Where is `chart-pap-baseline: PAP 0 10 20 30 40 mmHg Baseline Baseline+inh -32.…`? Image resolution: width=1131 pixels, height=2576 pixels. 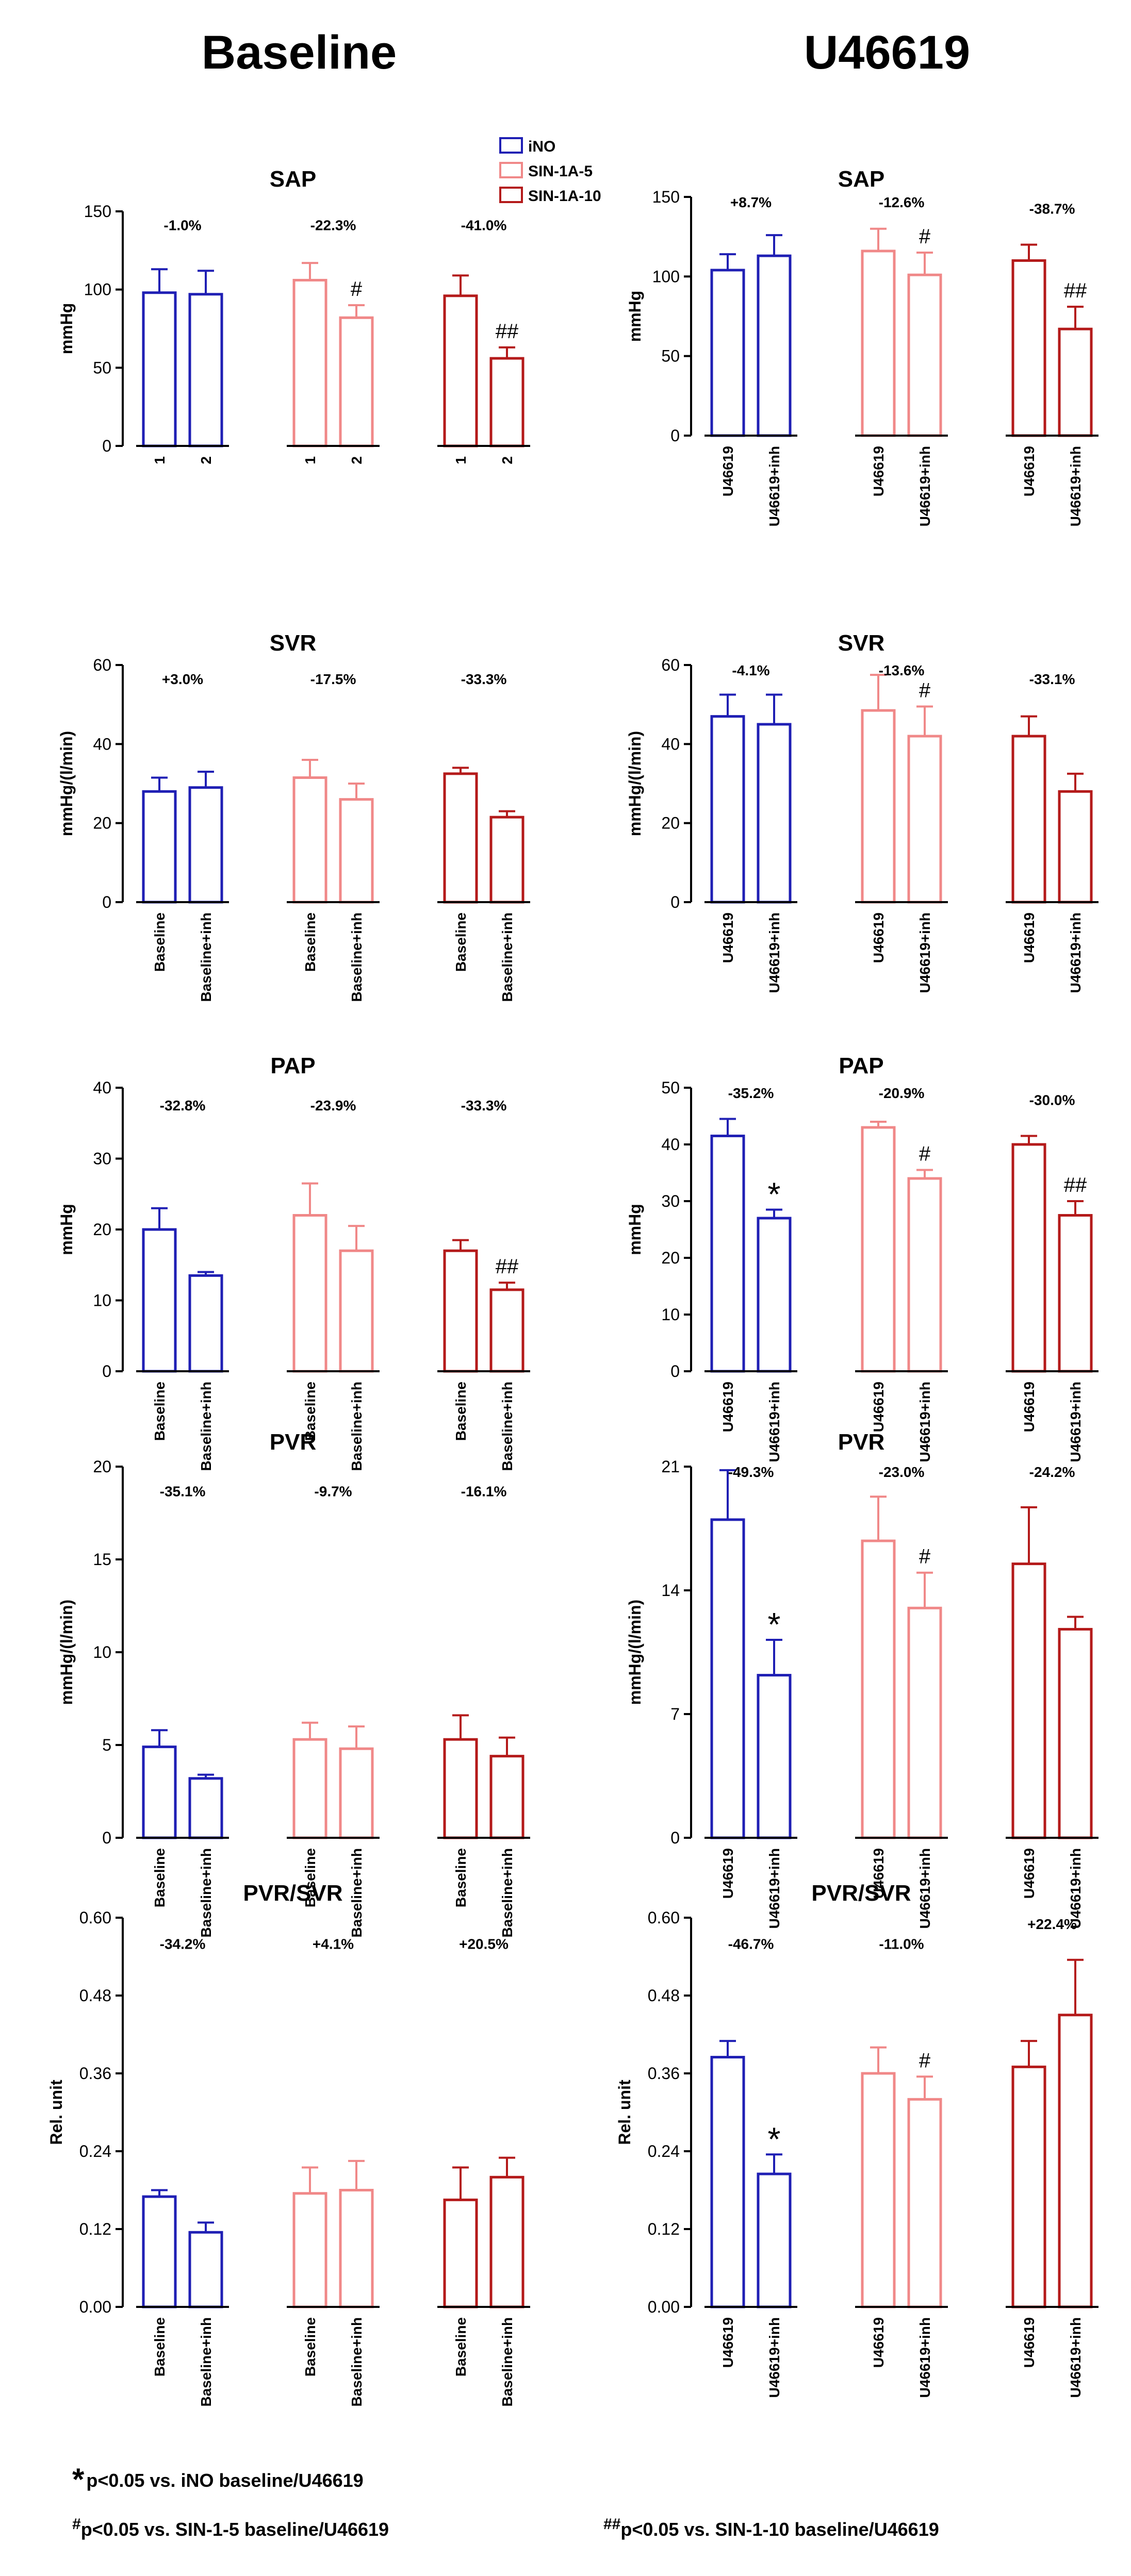 chart-pap-baseline: PAP 0 10 20 30 40 mmHg Baseline Baseline+inh -32.… is located at coordinates (294, 1262).